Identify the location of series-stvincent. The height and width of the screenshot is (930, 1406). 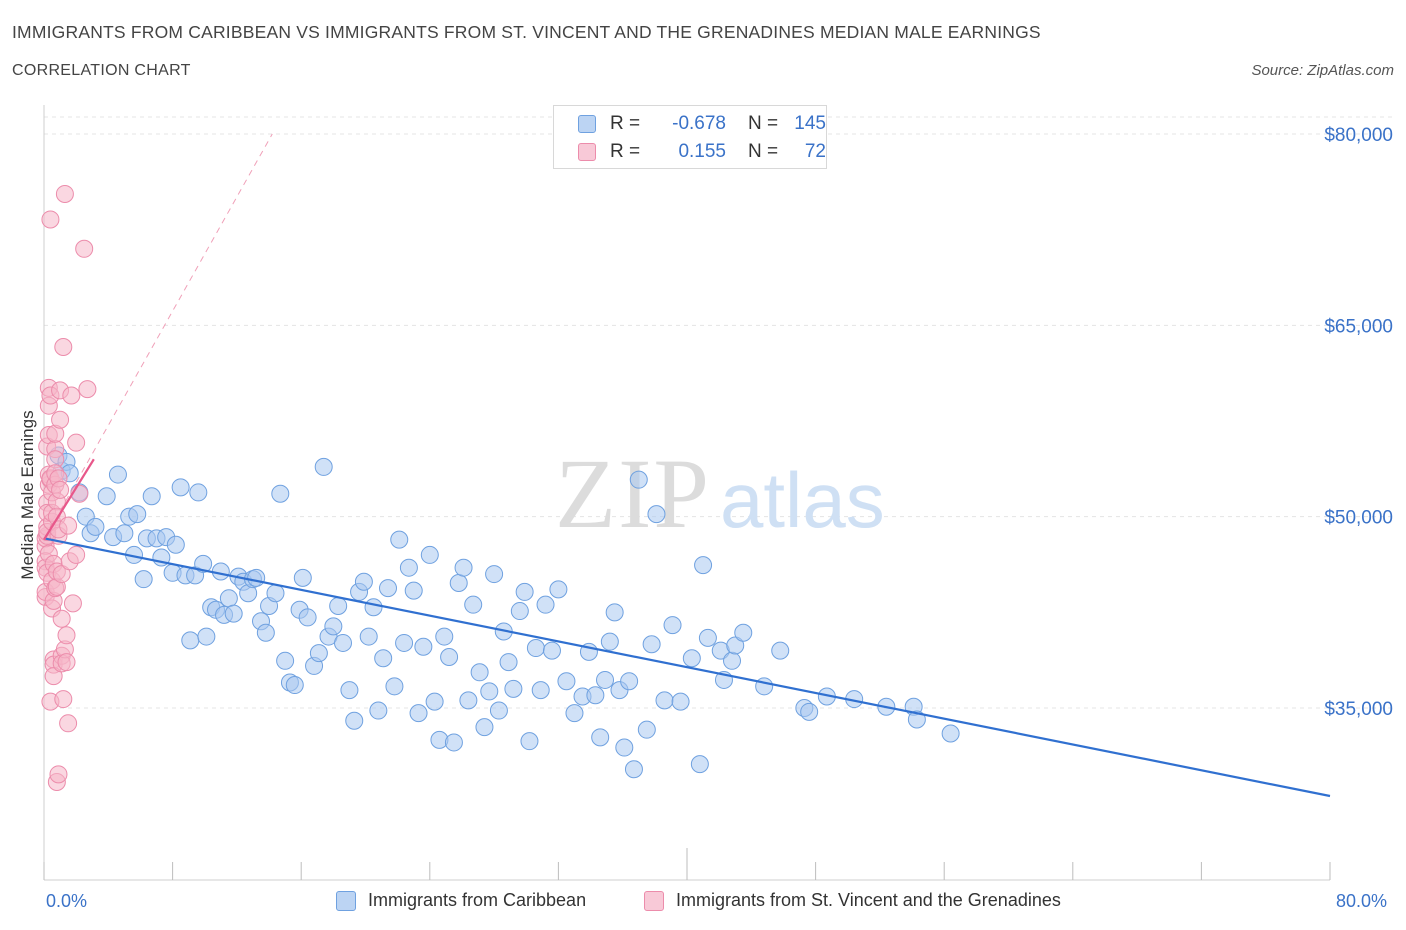
(66, 487).